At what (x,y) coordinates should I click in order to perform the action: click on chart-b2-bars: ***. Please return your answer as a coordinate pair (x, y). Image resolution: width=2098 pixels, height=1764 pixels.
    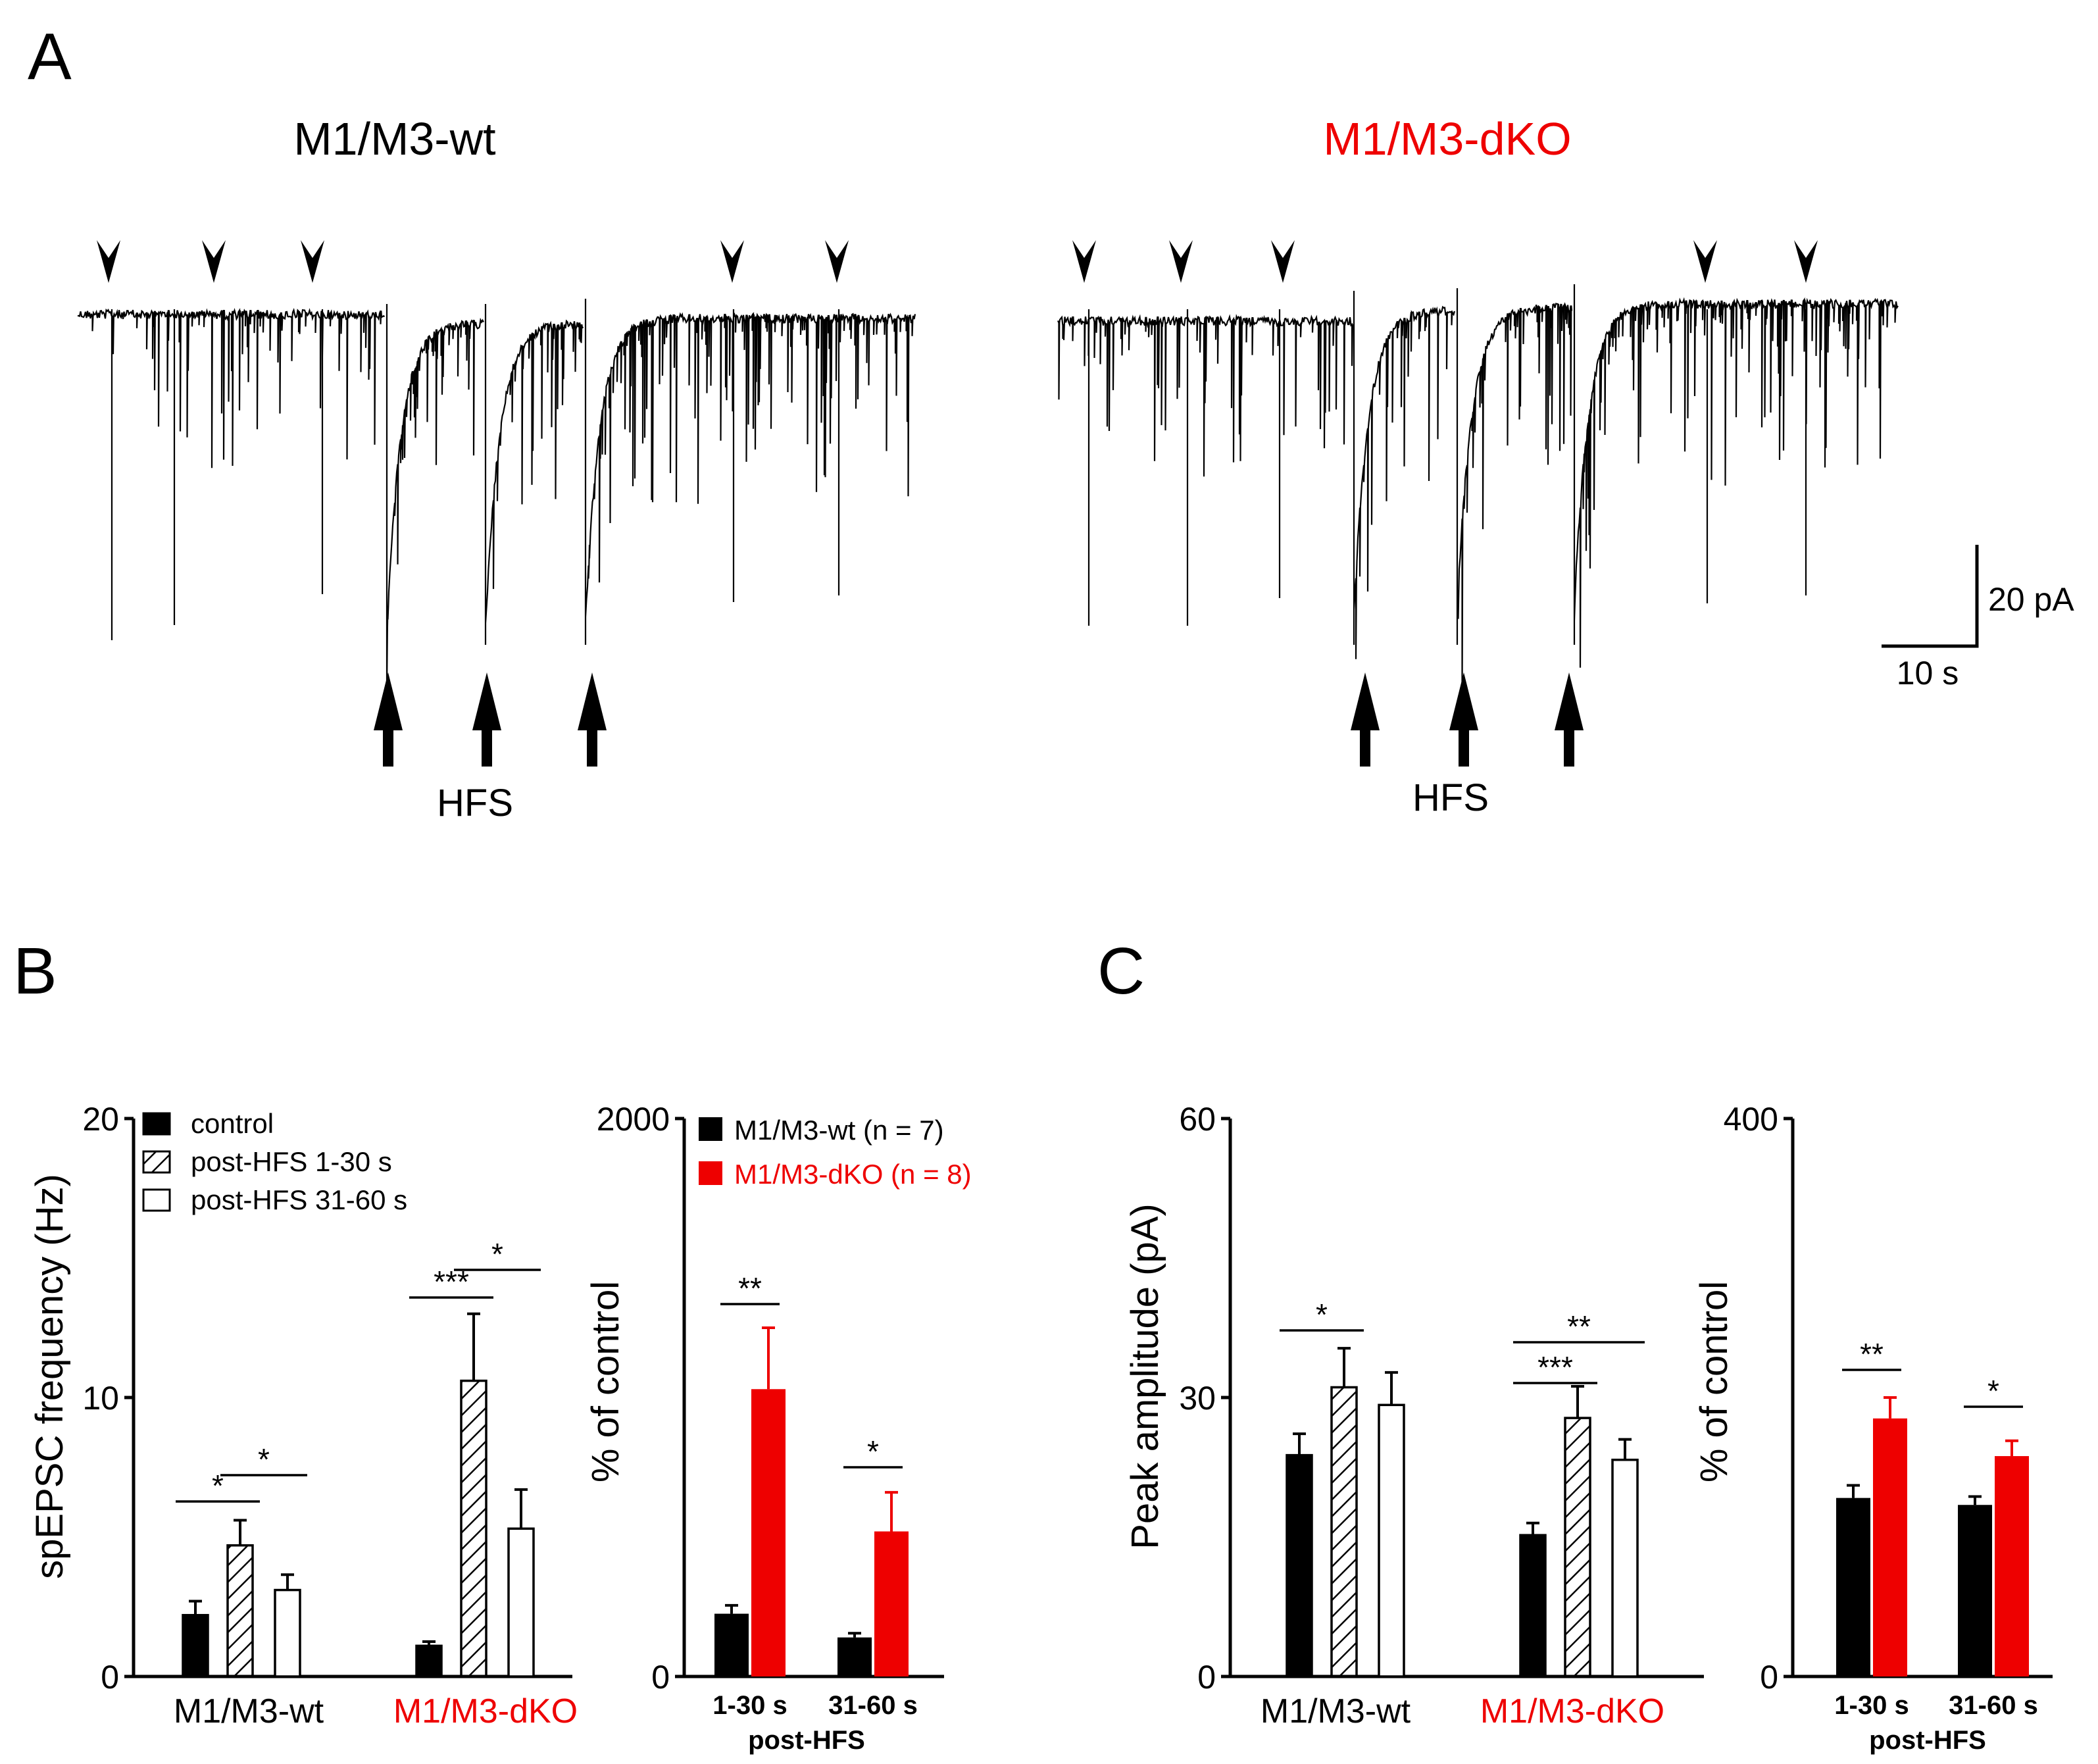
    Looking at the image, I should click on (812, 1473).